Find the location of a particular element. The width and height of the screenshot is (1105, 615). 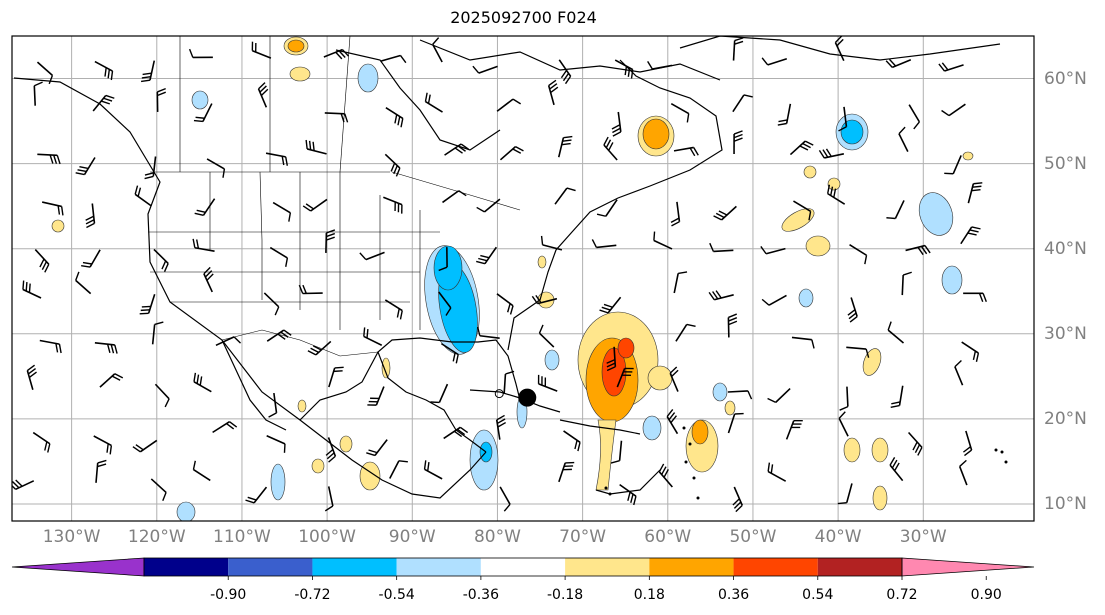

island is located at coordinates (610, 494).